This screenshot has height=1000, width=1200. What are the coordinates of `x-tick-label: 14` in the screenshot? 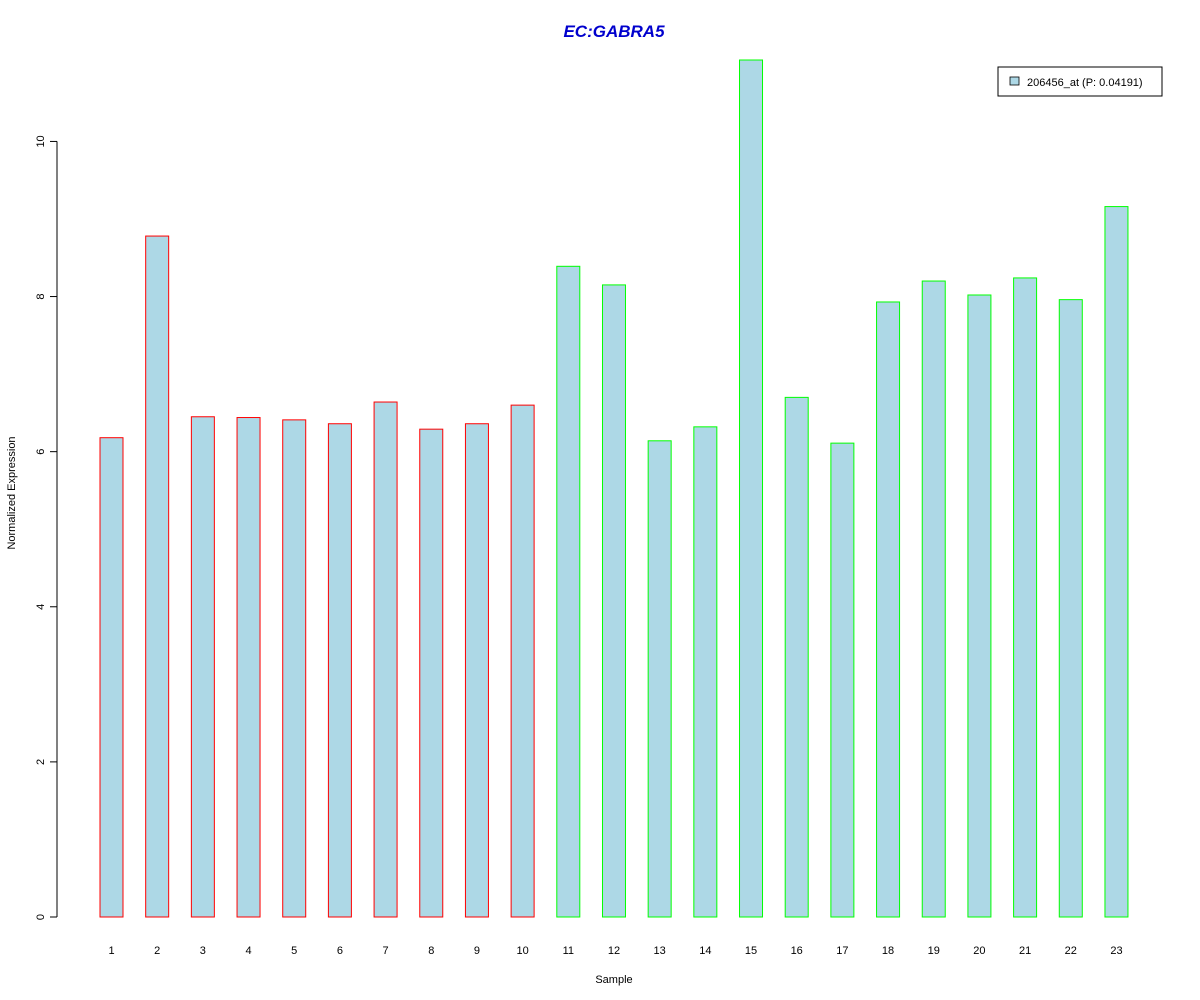 It's located at (705, 951).